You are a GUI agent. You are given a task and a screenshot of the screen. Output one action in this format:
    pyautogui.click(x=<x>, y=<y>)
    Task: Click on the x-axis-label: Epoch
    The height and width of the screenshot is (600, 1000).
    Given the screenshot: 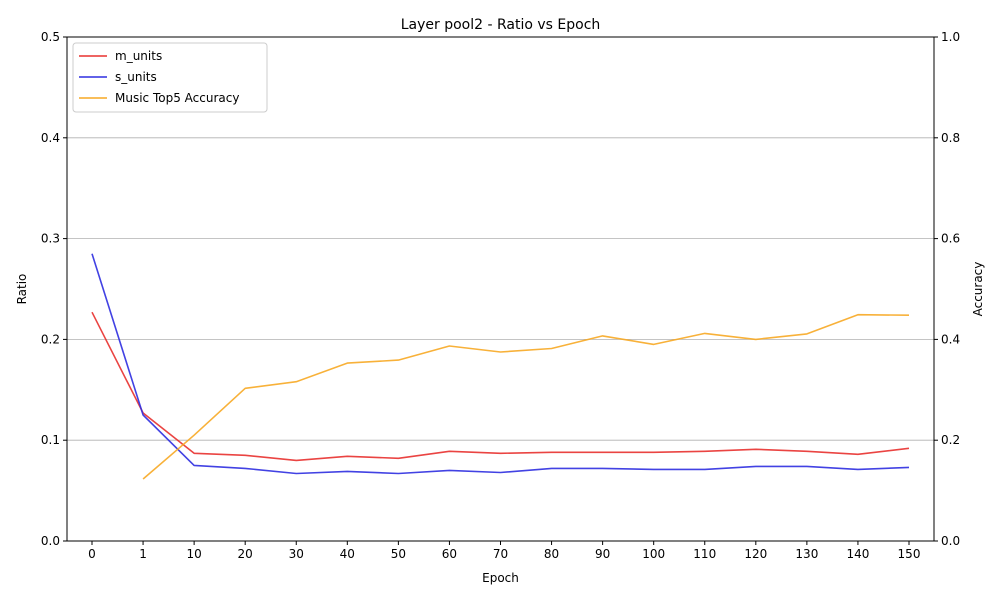 What is the action you would take?
    pyautogui.click(x=500, y=578)
    